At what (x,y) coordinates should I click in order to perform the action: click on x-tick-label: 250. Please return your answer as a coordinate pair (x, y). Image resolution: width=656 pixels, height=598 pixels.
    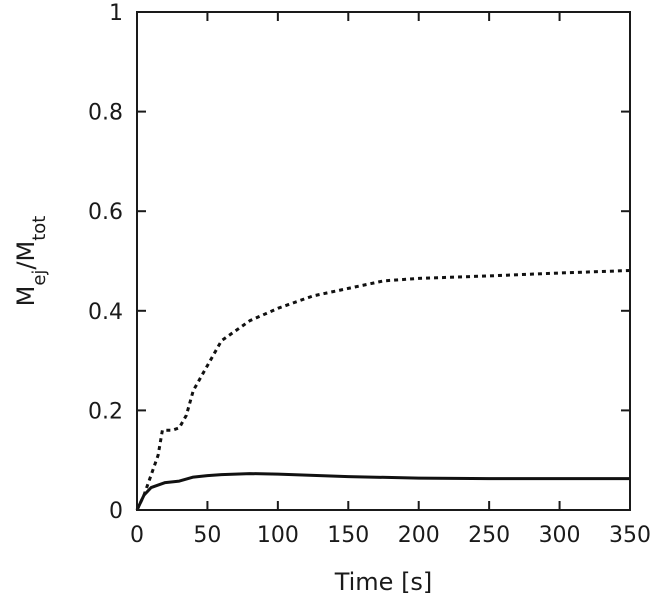
    Looking at the image, I should click on (489, 535).